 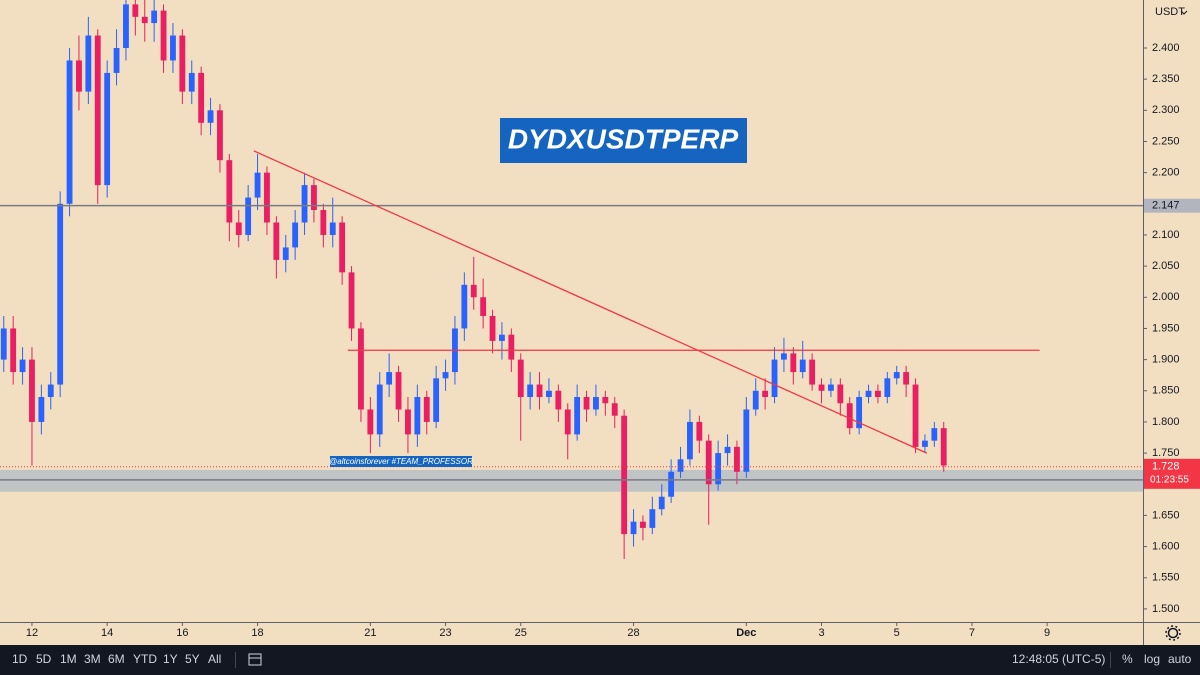 What do you see at coordinates (445, 633) in the screenshot?
I see `x-tick-label: 23` at bounding box center [445, 633].